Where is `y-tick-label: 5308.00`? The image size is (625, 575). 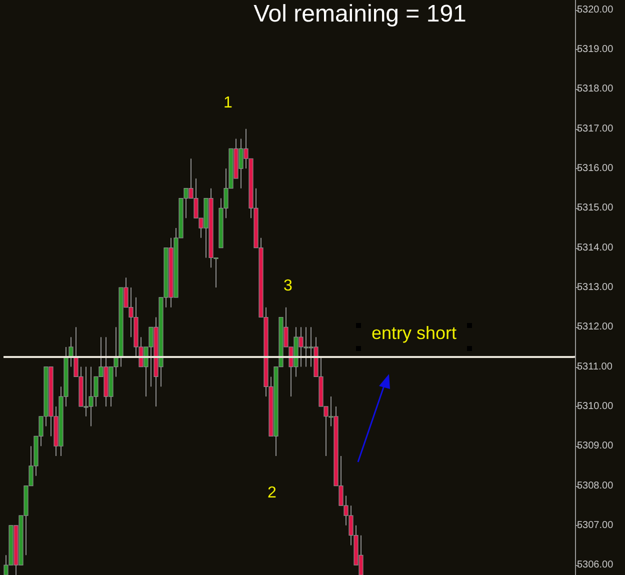 y-tick-label: 5308.00 is located at coordinates (595, 486).